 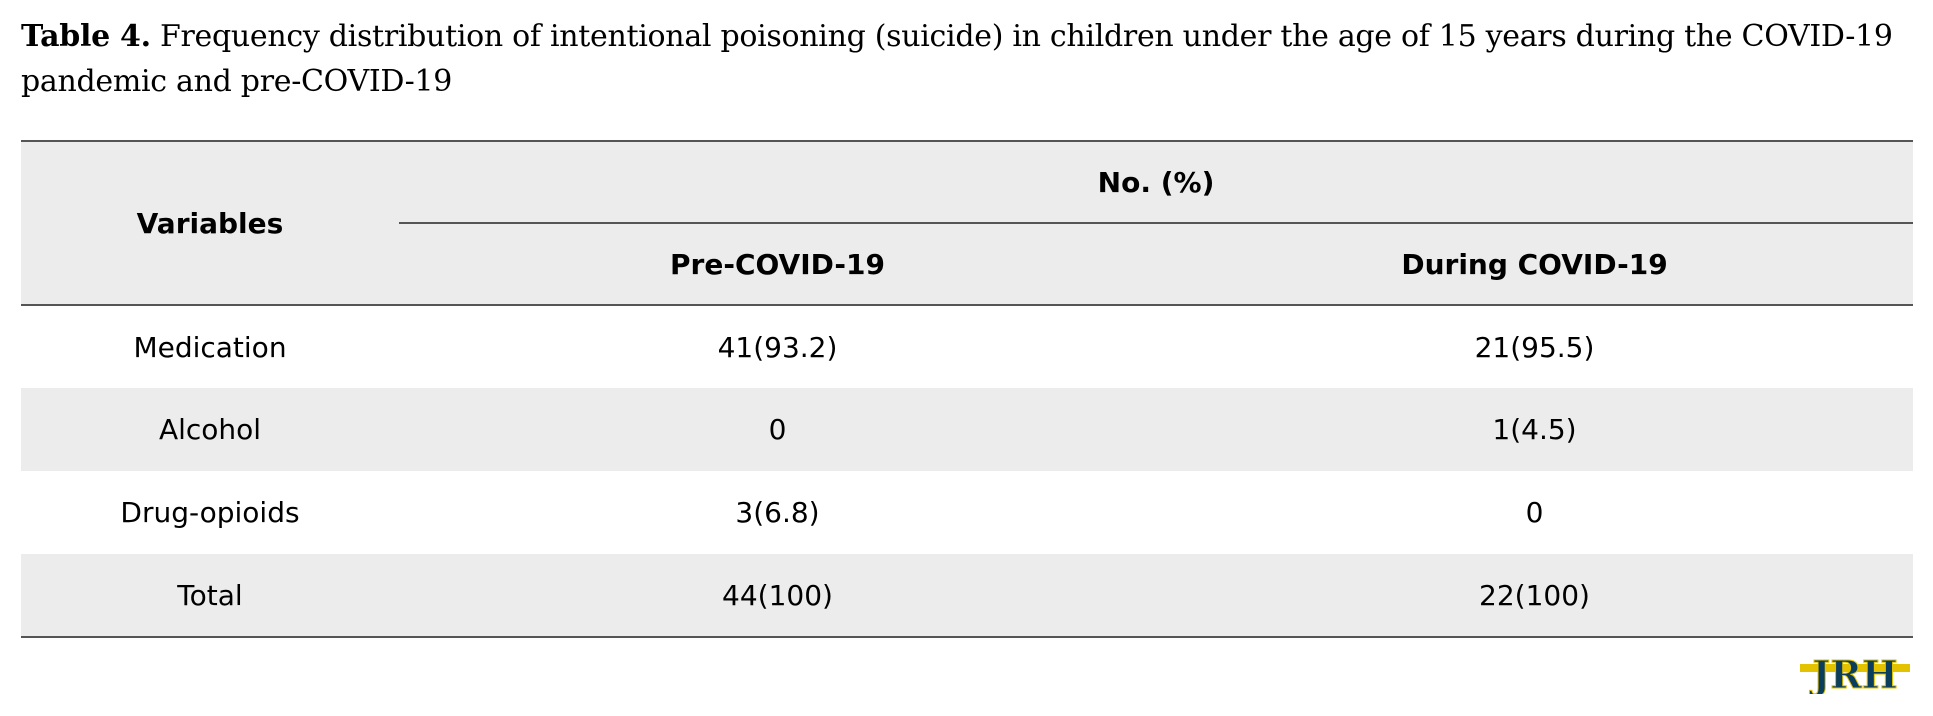 What do you see at coordinates (1534, 512) in the screenshot?
I see `row-during-value: 0` at bounding box center [1534, 512].